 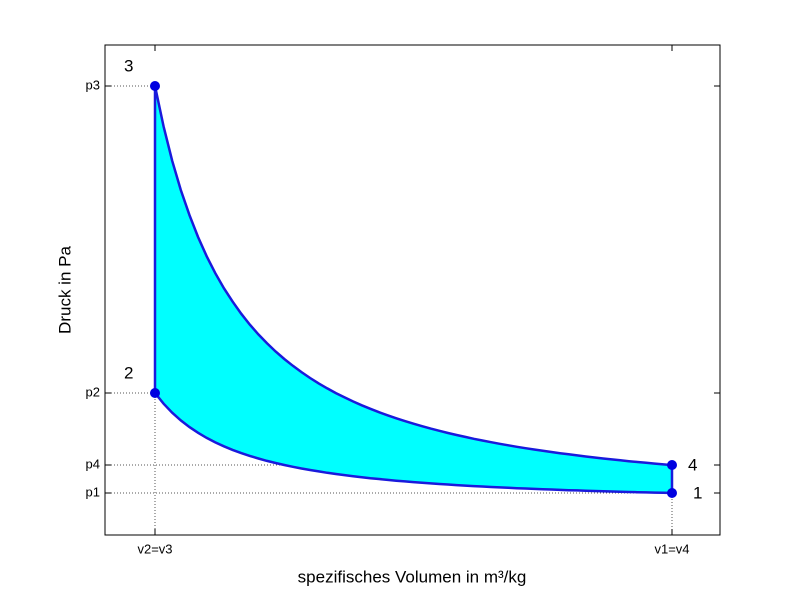 I want to click on y-axis-label: Druck in Pa, so click(x=64, y=290).